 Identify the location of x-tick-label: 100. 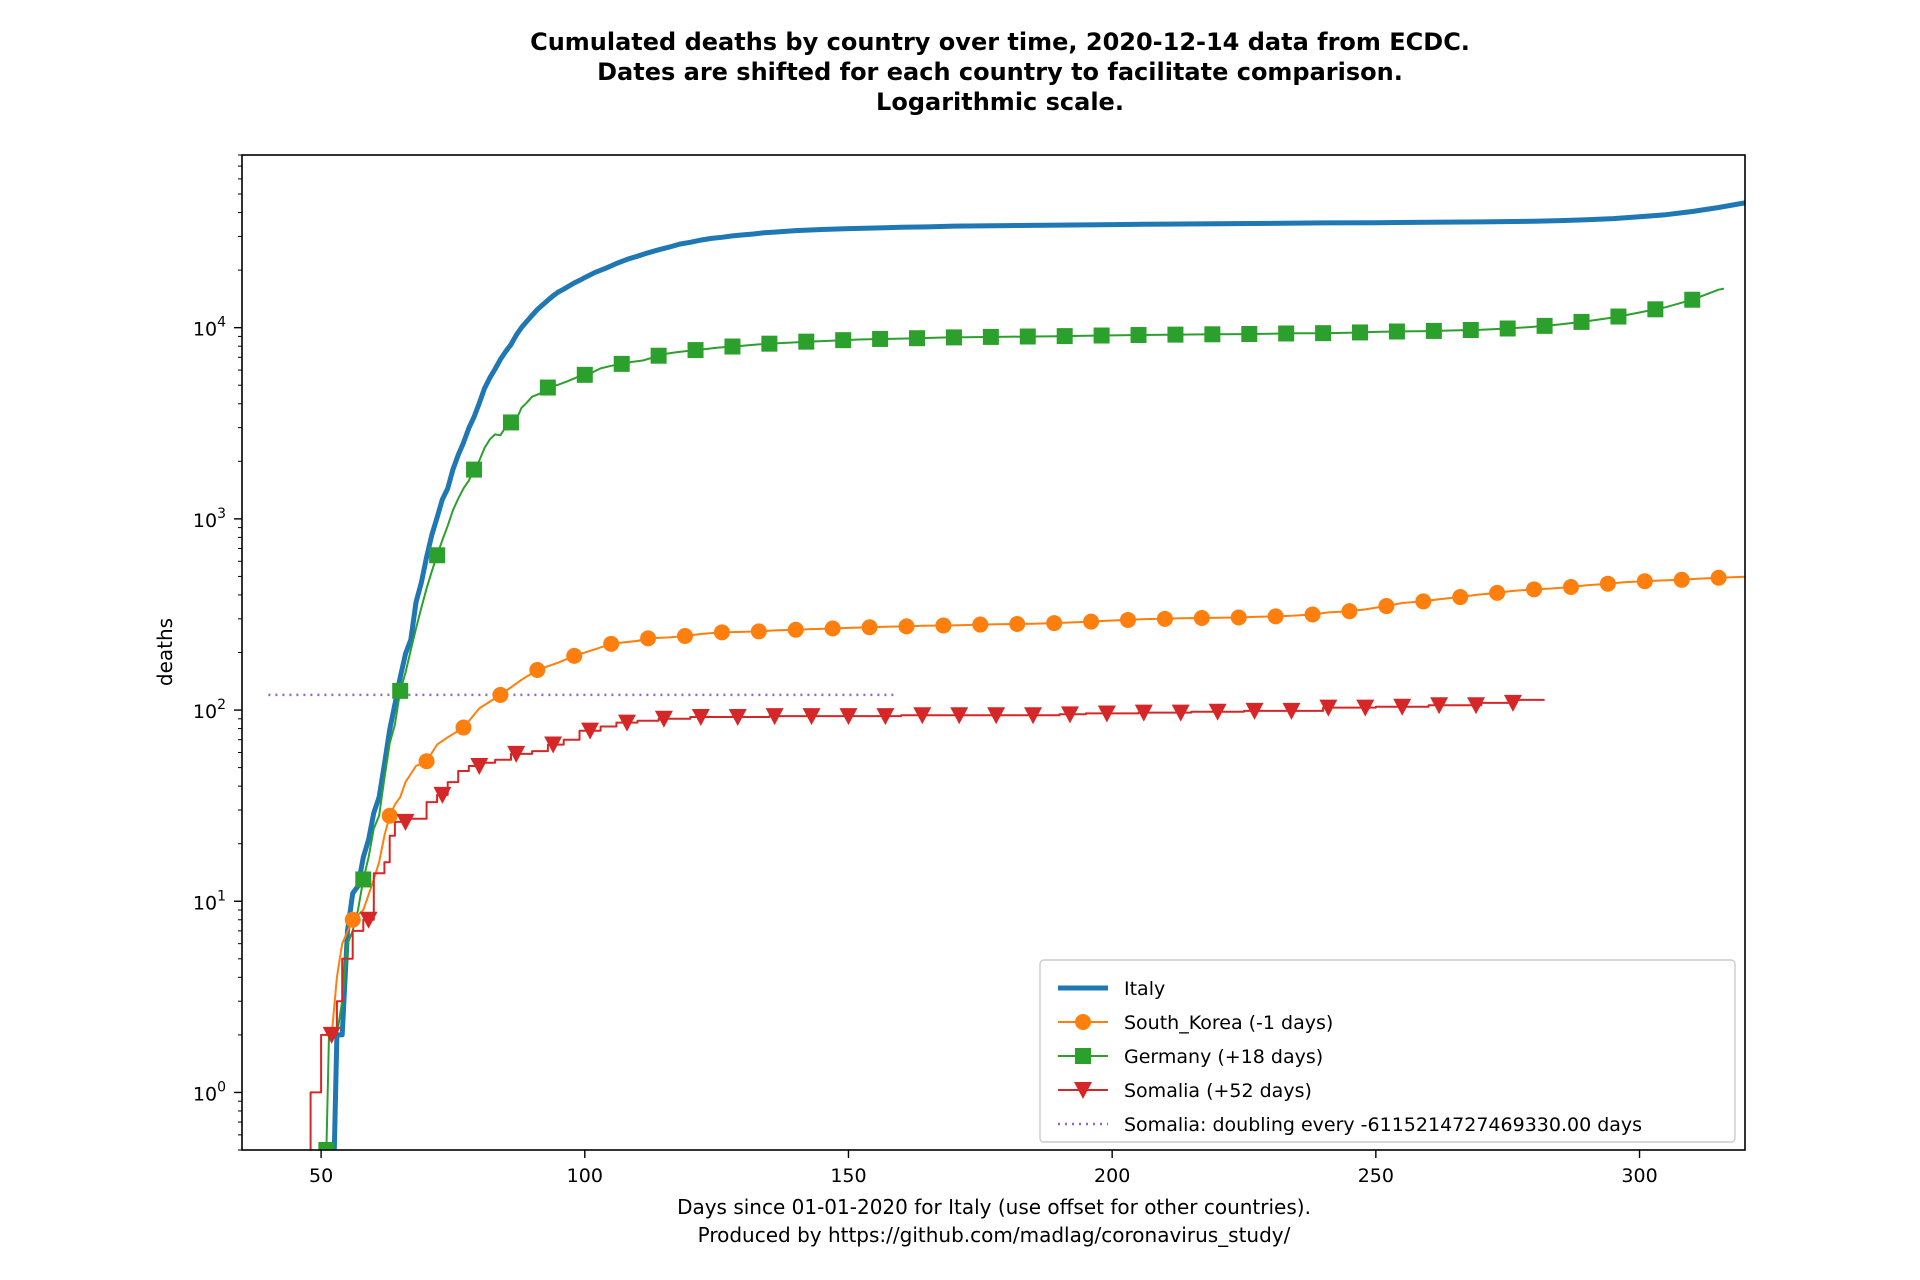
(585, 1176).